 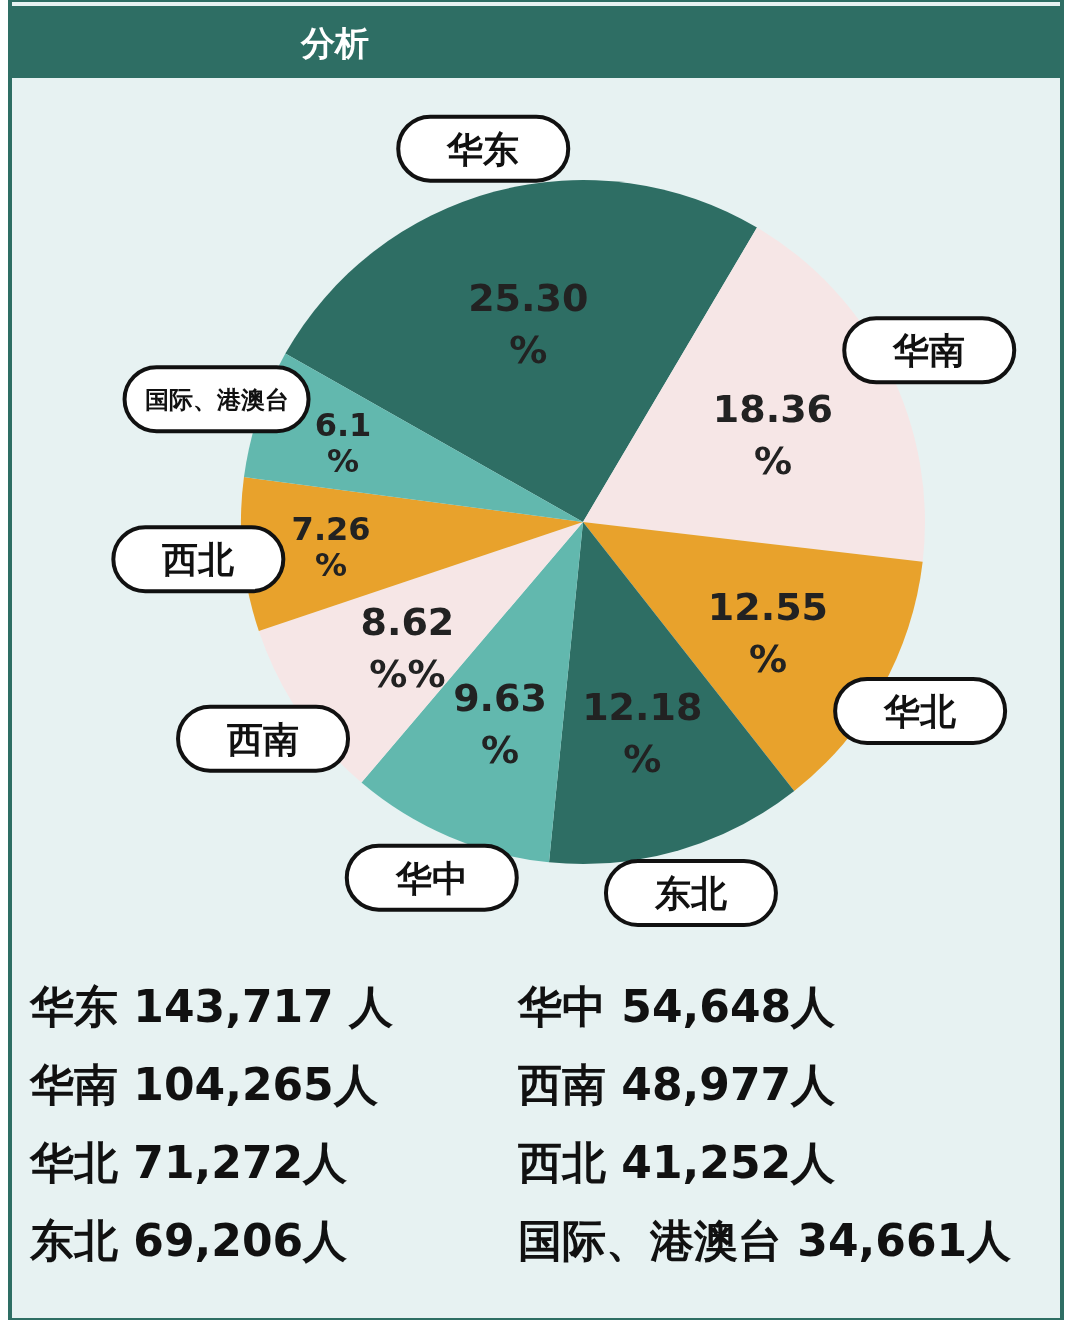 I want to click on slice-label: 西南, so click(x=263, y=739).